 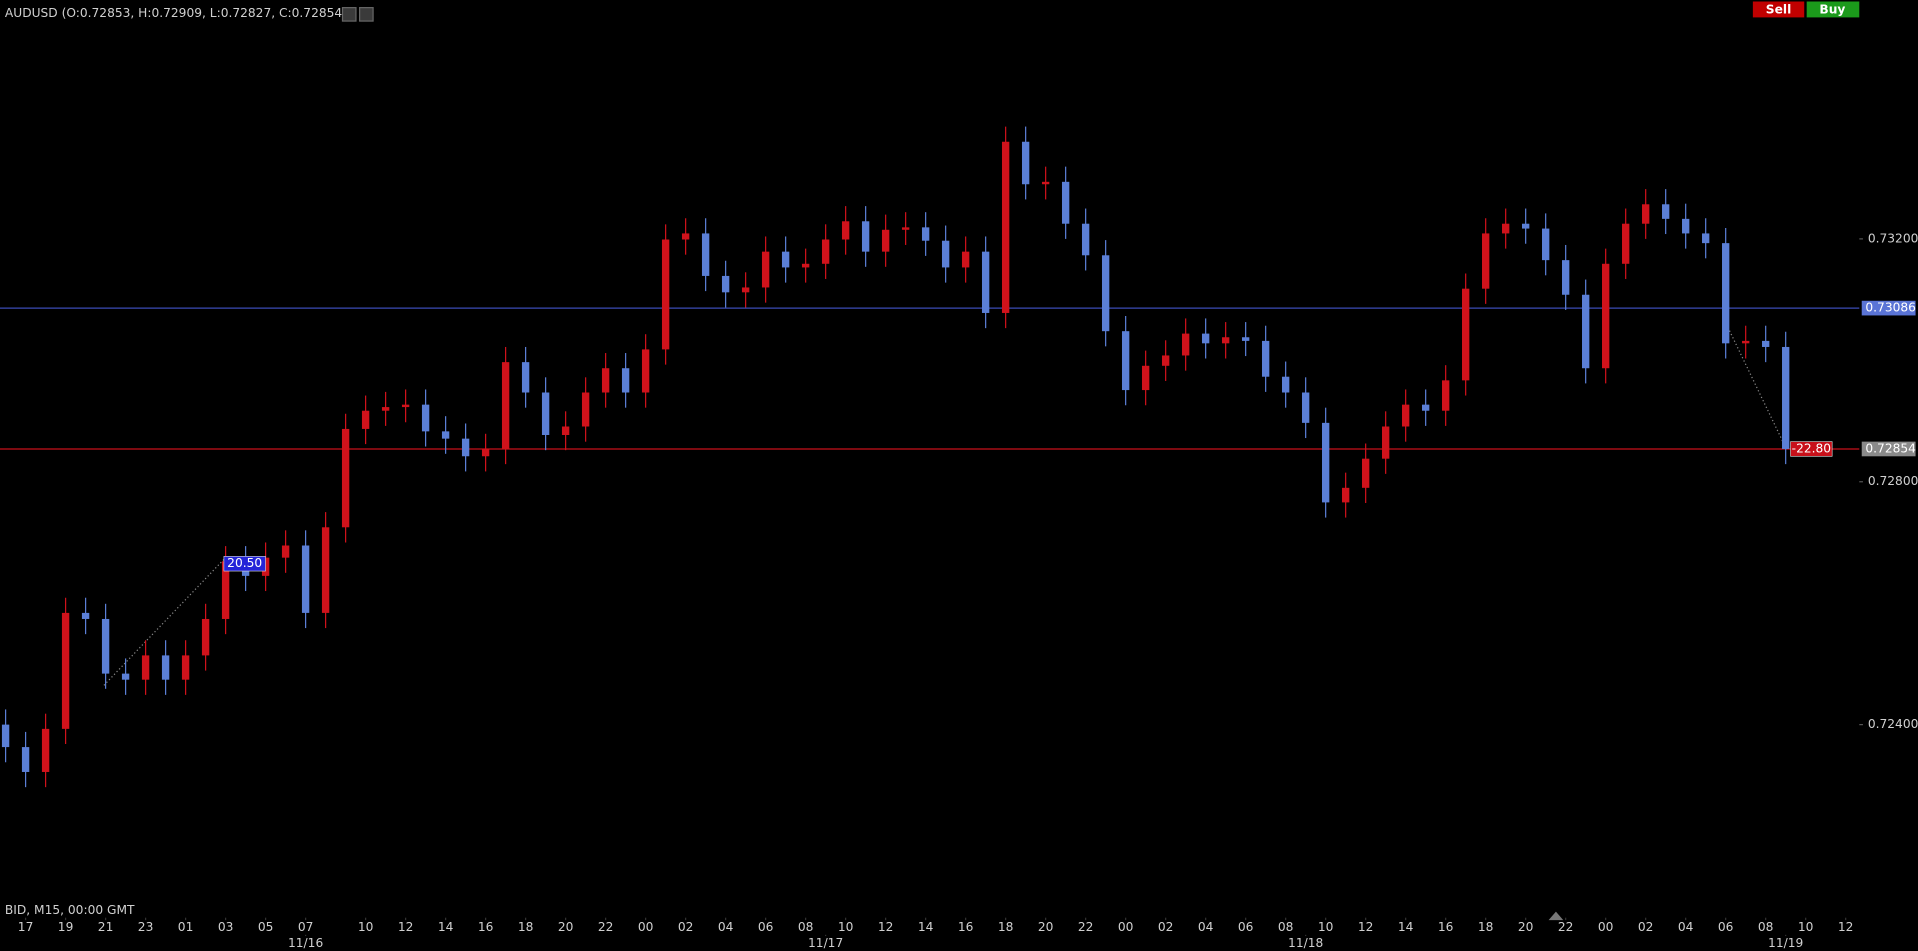 I want to click on buy-button: Buy, so click(x=1833, y=9).